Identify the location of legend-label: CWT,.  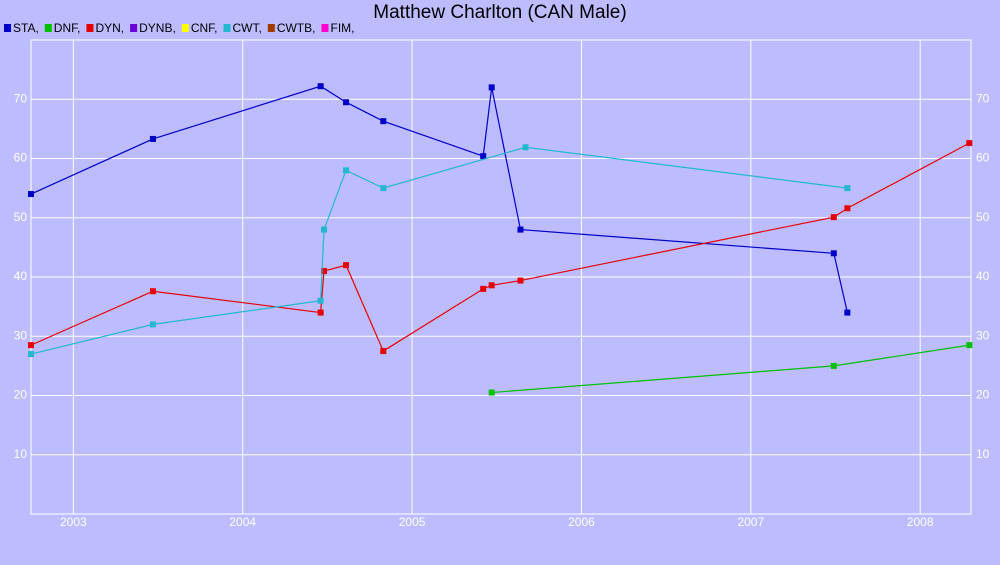
(246, 28).